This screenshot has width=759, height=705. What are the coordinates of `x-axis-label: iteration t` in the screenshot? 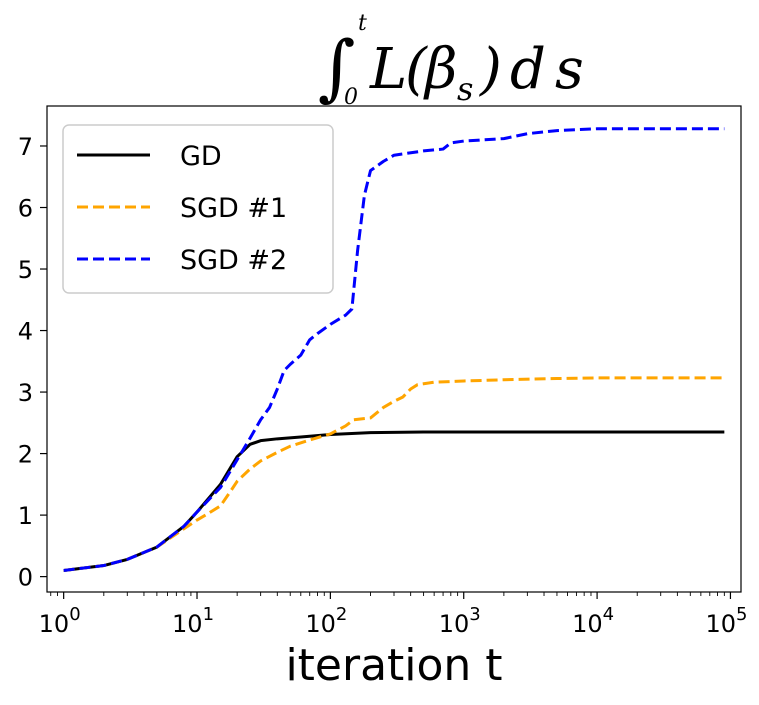 It's located at (393, 665).